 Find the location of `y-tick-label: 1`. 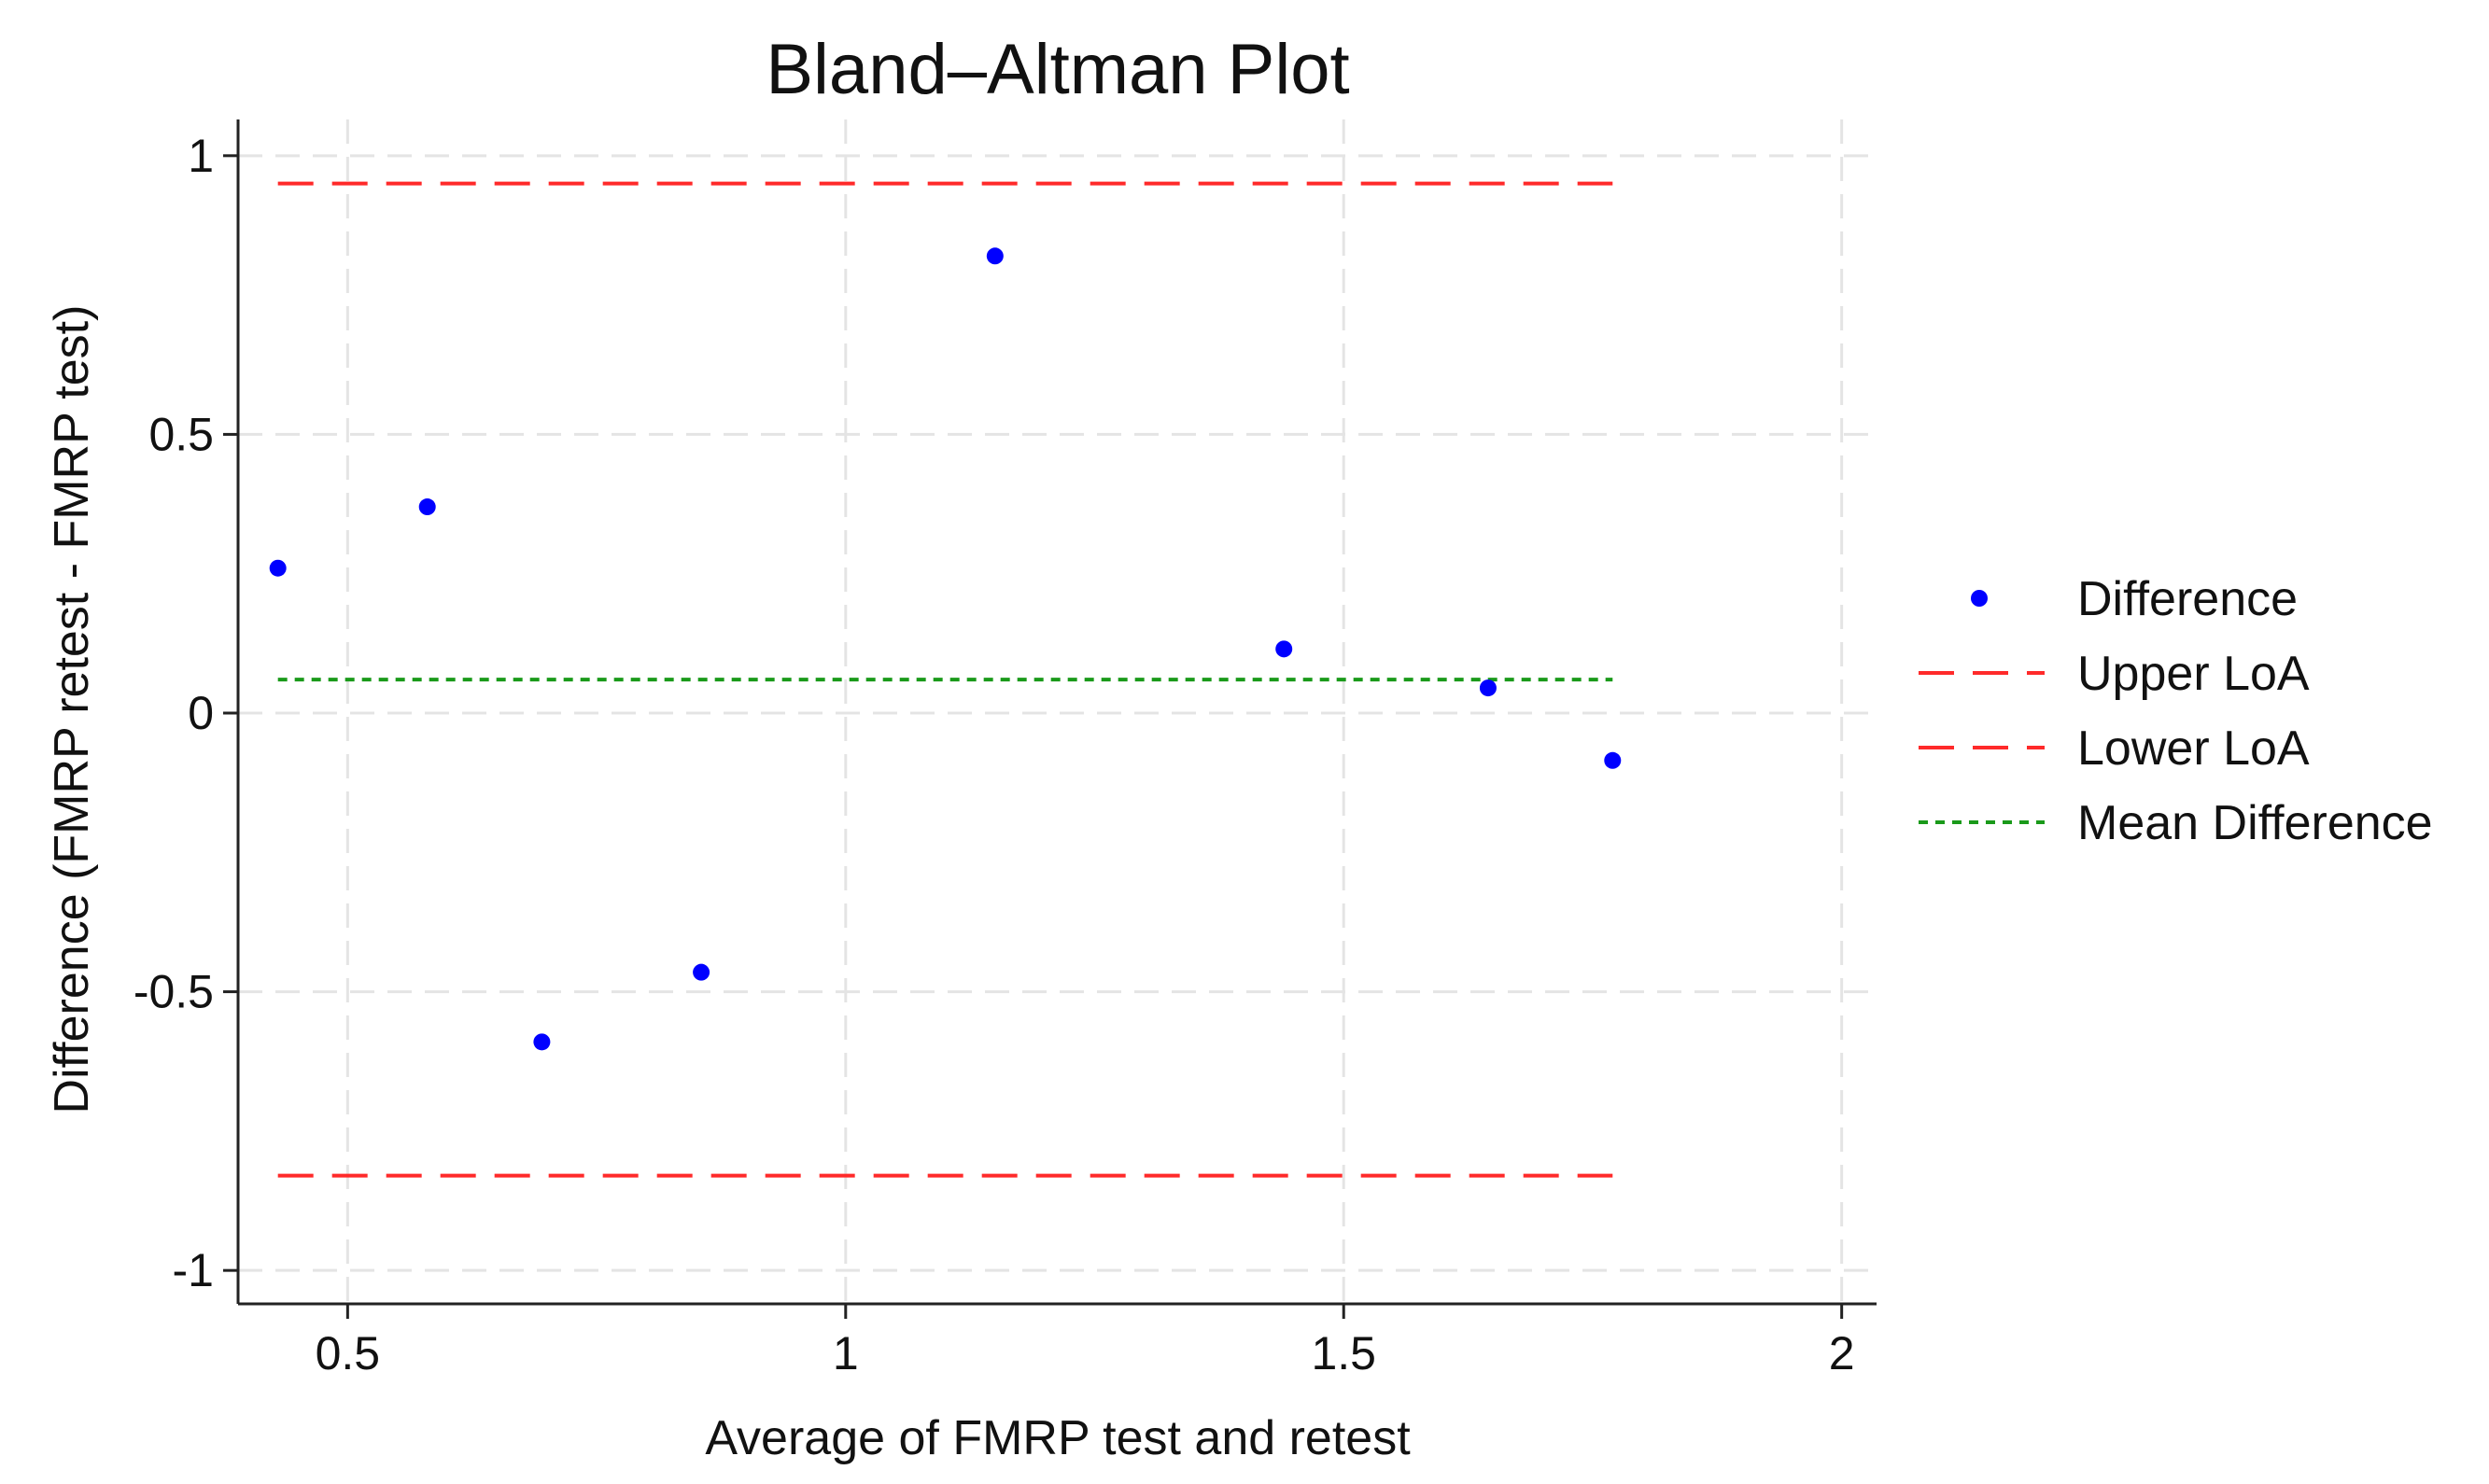

y-tick-label: 1 is located at coordinates (201, 156).